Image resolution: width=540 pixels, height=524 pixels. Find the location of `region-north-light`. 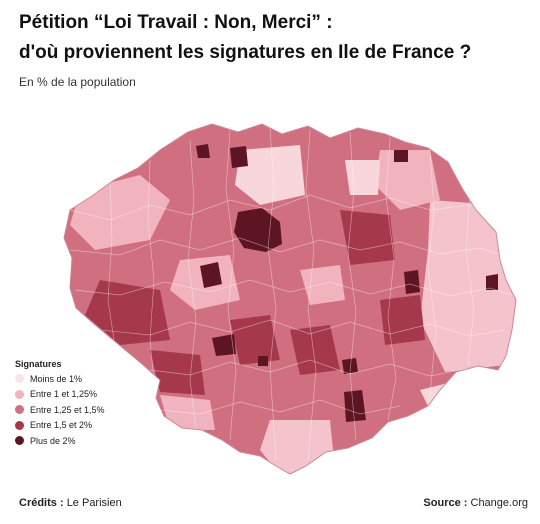

region-north-light is located at coordinates (270, 175).